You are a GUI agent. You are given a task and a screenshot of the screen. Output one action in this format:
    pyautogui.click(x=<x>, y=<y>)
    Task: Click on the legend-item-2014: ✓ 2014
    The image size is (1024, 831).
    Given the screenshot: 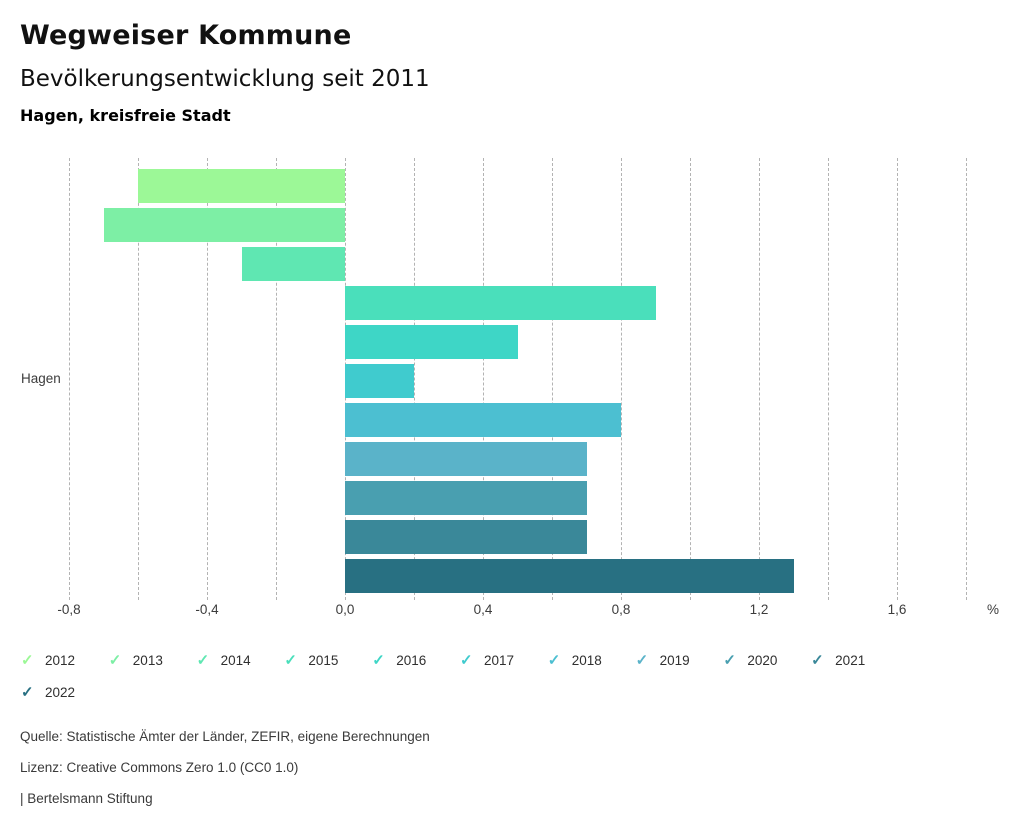 What is the action you would take?
    pyautogui.click(x=241, y=660)
    